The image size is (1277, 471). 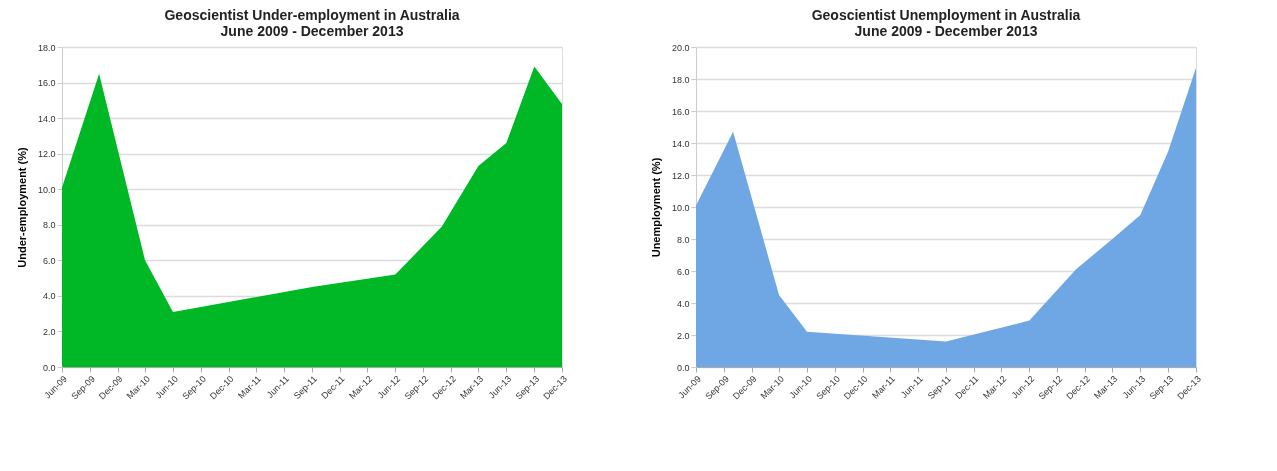 I want to click on y-axis-title: Unemployment (%), so click(x=655, y=207).